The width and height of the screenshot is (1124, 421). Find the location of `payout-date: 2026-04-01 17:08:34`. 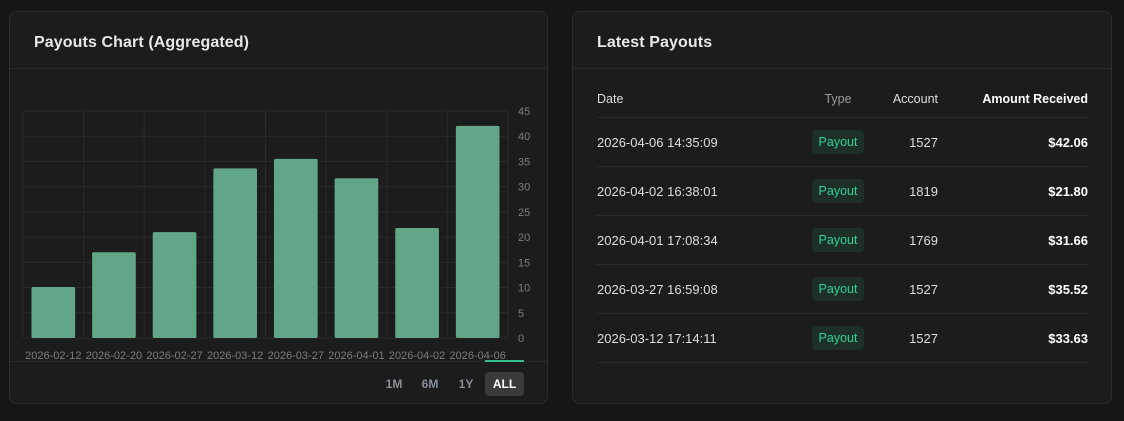

payout-date: 2026-04-01 17:08:34 is located at coordinates (657, 240).